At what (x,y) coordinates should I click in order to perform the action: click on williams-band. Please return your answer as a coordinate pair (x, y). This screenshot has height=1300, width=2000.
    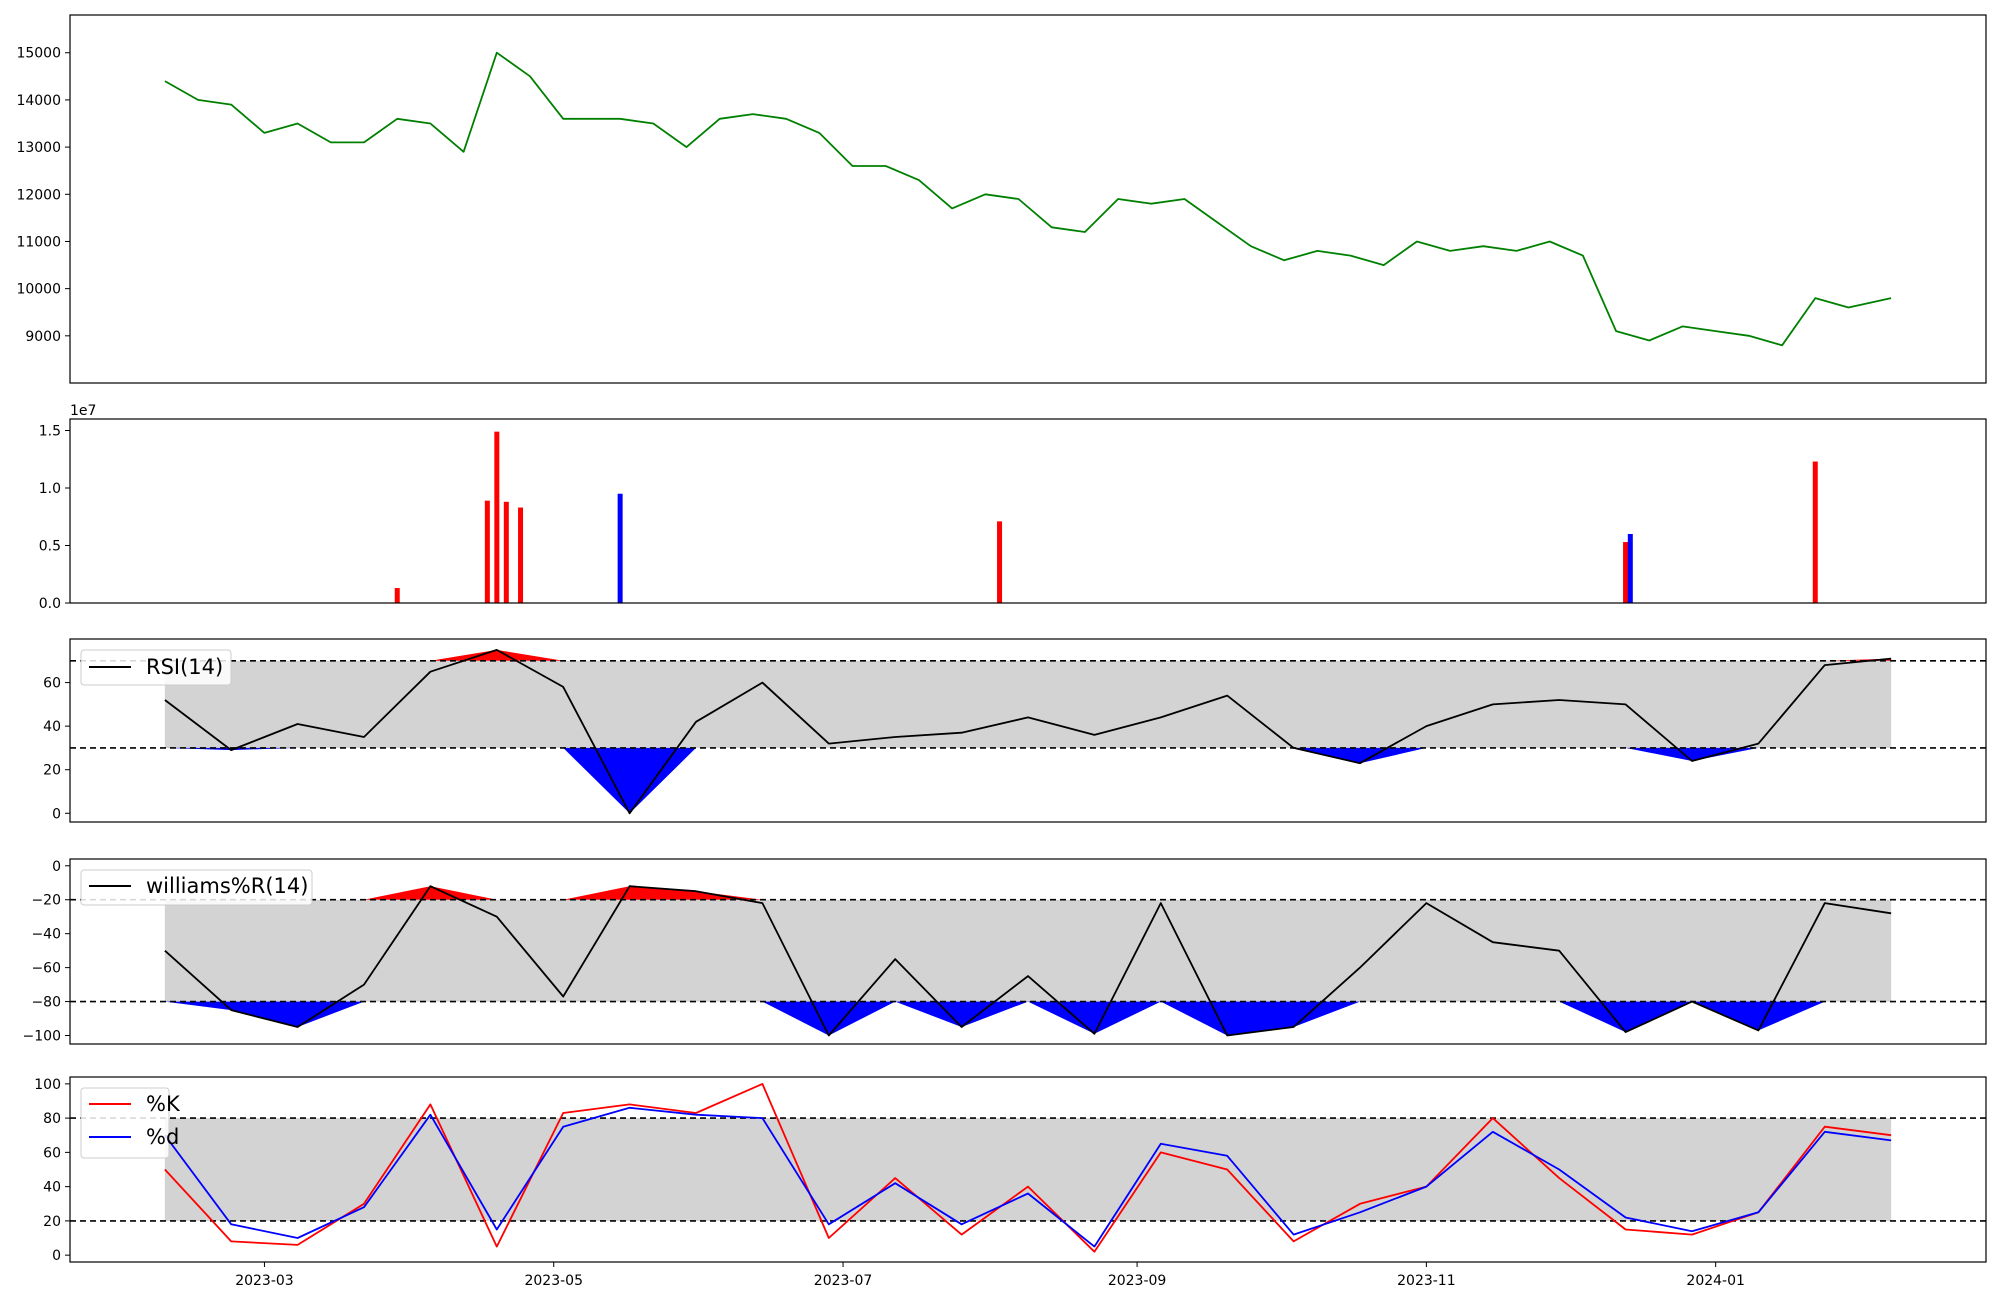
    Looking at the image, I should click on (1028, 950).